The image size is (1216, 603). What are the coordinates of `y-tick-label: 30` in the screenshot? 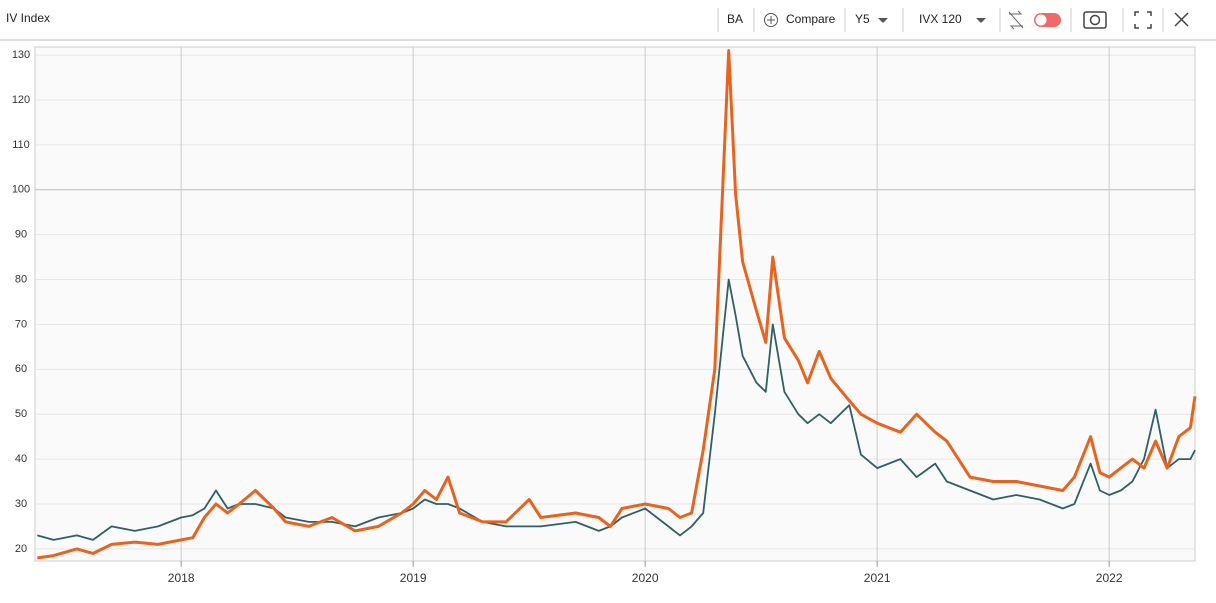 It's located at (21, 504).